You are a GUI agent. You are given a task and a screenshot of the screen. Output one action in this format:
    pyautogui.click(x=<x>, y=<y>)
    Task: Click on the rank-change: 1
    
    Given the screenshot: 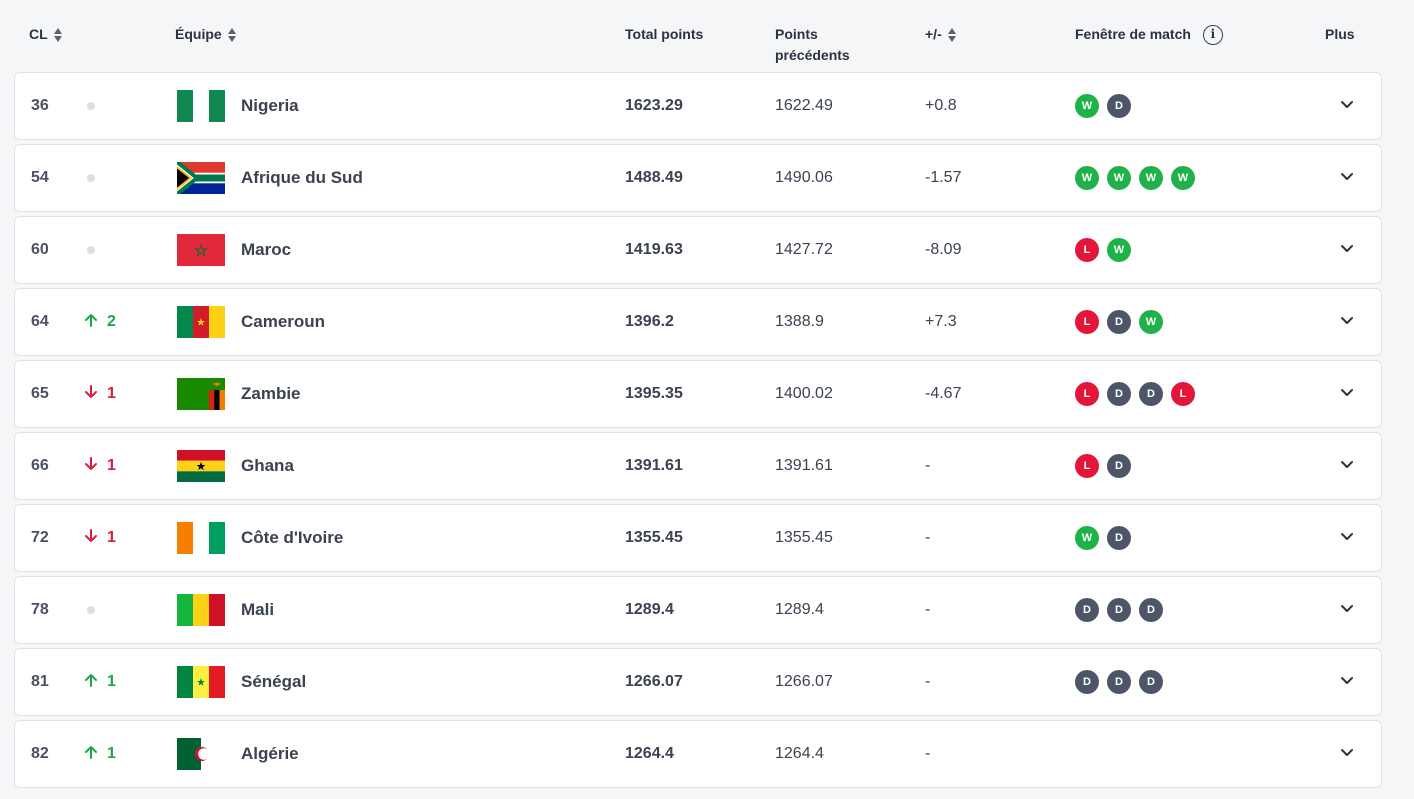 What is the action you would take?
    pyautogui.click(x=99, y=682)
    